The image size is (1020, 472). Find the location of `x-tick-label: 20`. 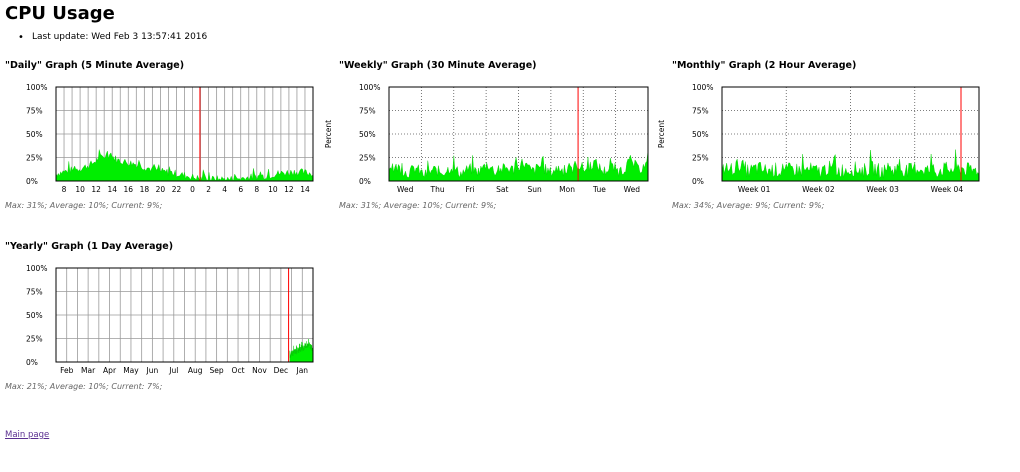

x-tick-label: 20 is located at coordinates (161, 189).